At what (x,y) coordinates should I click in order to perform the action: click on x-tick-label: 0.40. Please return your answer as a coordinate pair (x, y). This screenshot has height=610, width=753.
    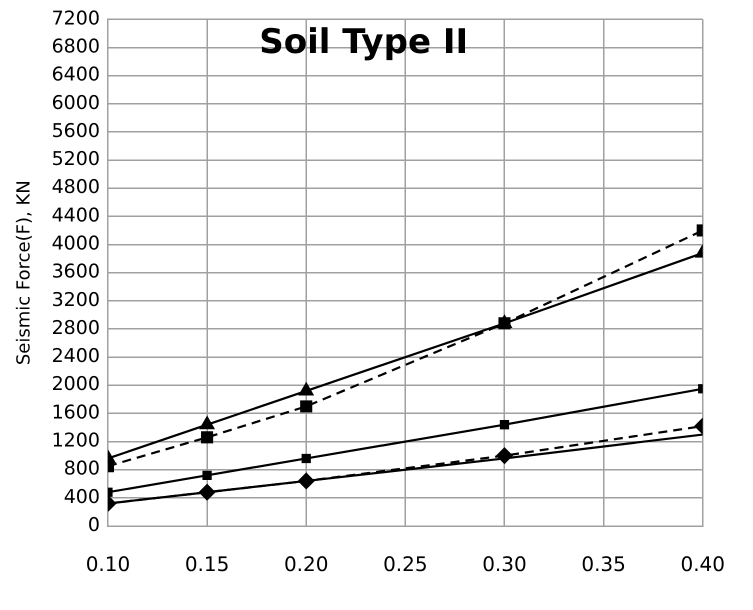
    Looking at the image, I should click on (702, 564).